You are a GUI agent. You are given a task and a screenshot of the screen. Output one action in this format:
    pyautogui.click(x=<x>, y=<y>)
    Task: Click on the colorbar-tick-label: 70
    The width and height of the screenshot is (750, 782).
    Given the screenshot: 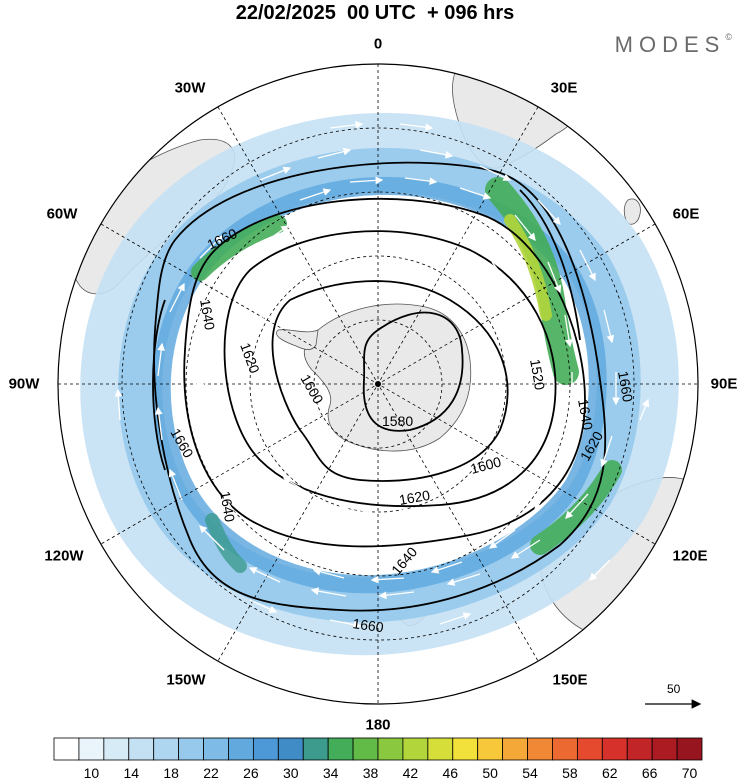 What is the action you would take?
    pyautogui.click(x=689, y=773)
    